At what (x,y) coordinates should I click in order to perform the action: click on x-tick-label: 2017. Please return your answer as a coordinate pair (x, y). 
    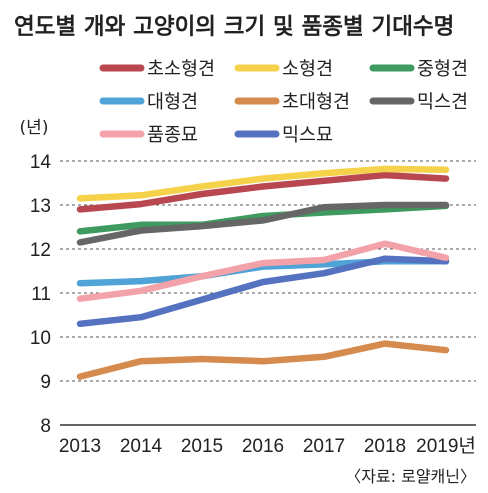
    Looking at the image, I should click on (324, 446).